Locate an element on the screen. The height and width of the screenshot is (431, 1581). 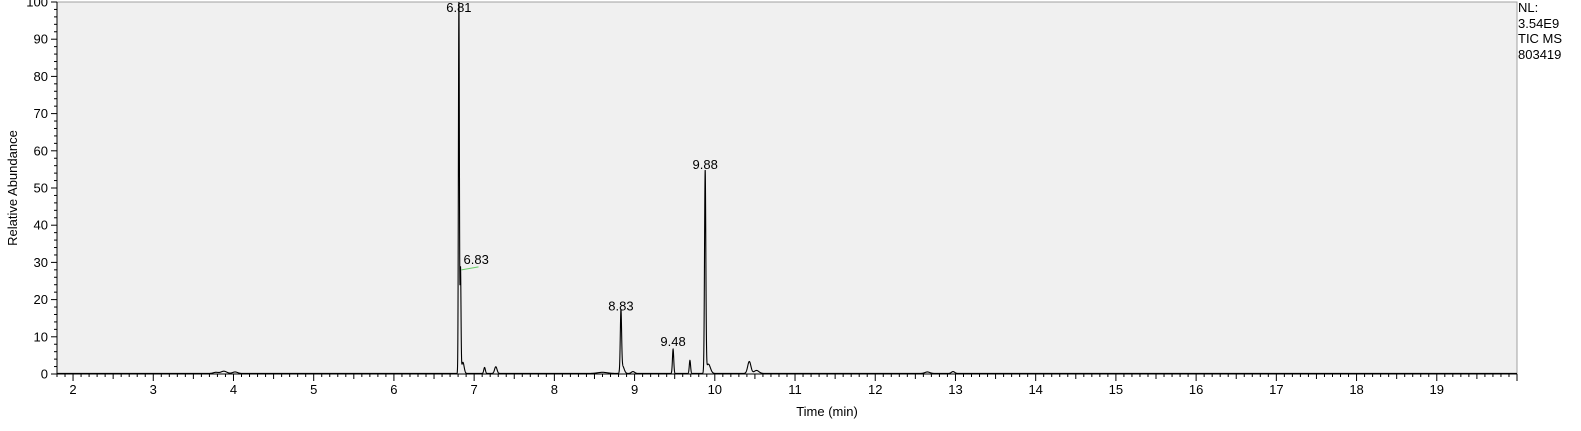
y-tick-label: 60 is located at coordinates (41, 150).